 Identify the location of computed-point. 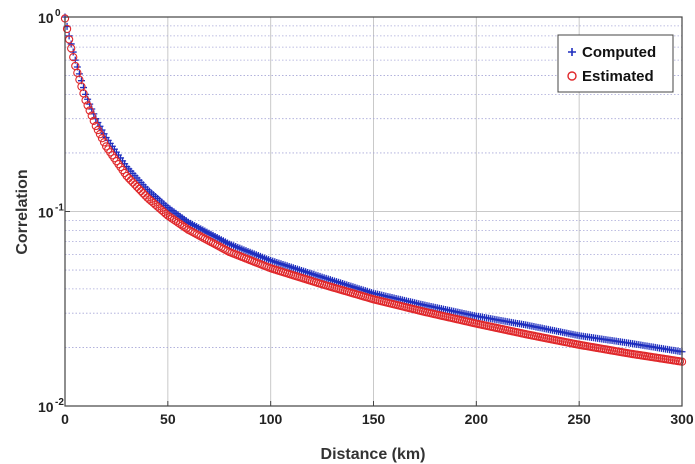
(71, 44).